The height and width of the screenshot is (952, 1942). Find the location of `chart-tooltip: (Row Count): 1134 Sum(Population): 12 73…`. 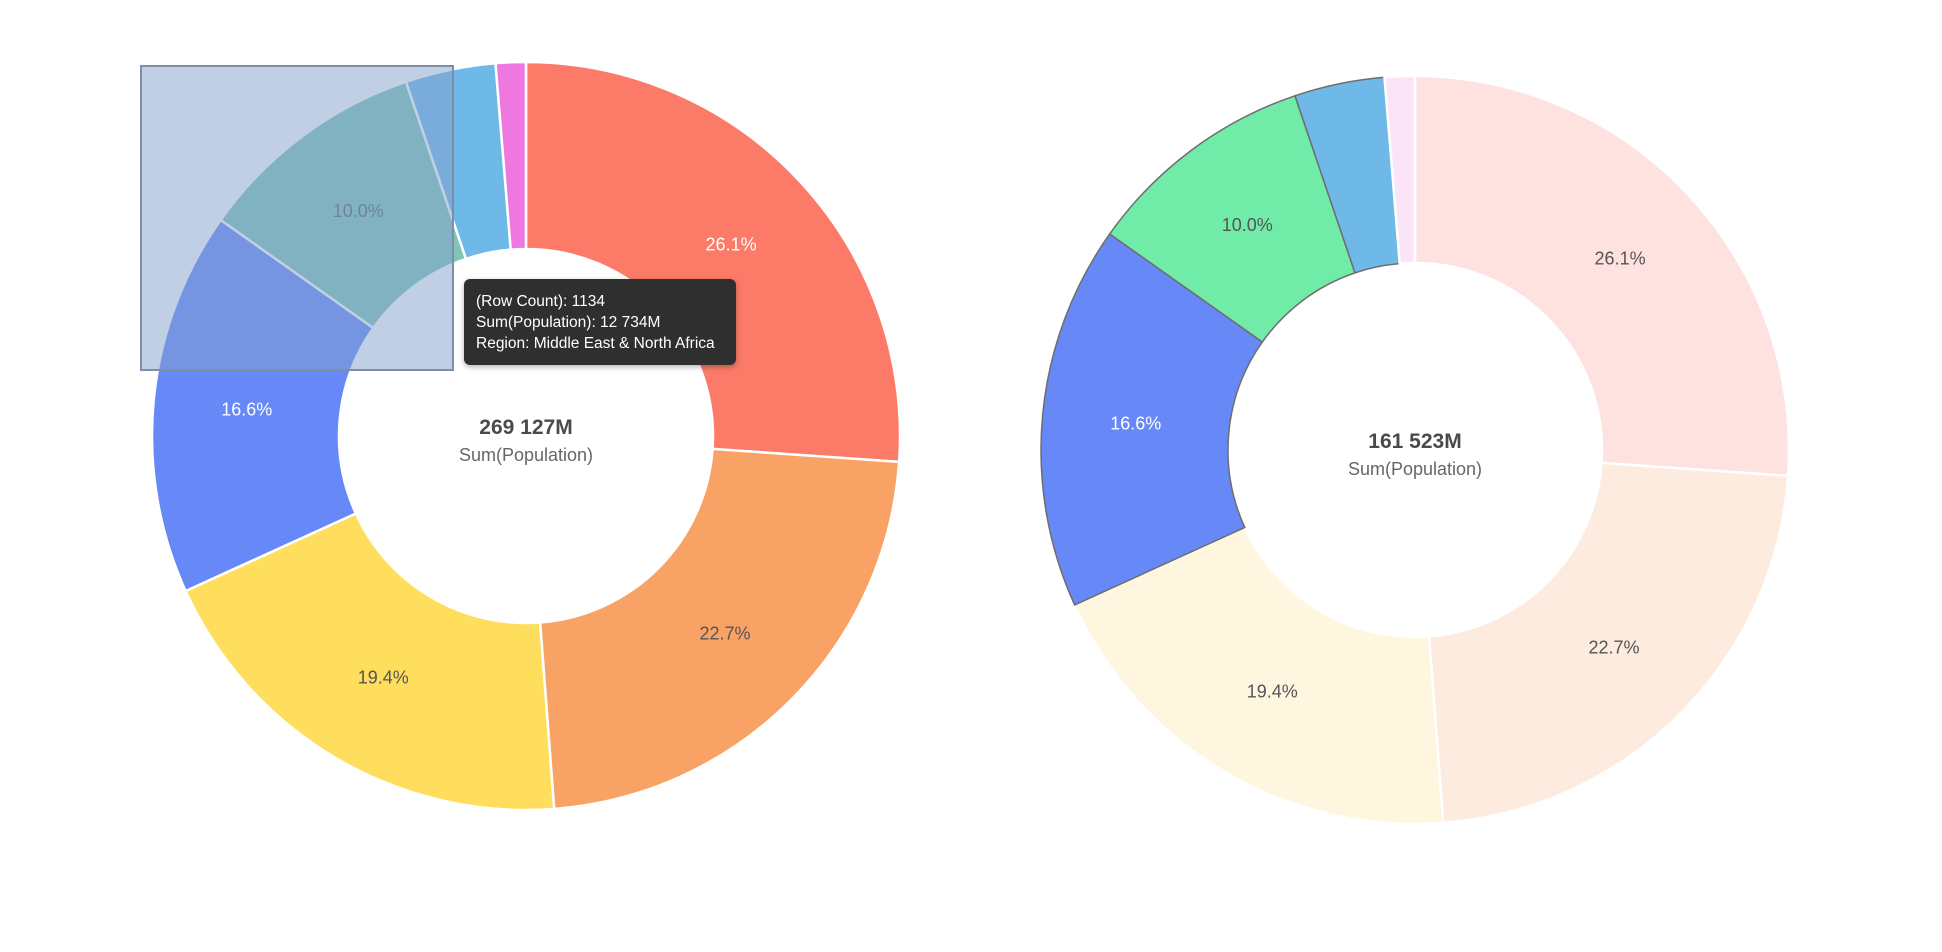

chart-tooltip: (Row Count): 1134 Sum(Population): 12 73… is located at coordinates (600, 322).